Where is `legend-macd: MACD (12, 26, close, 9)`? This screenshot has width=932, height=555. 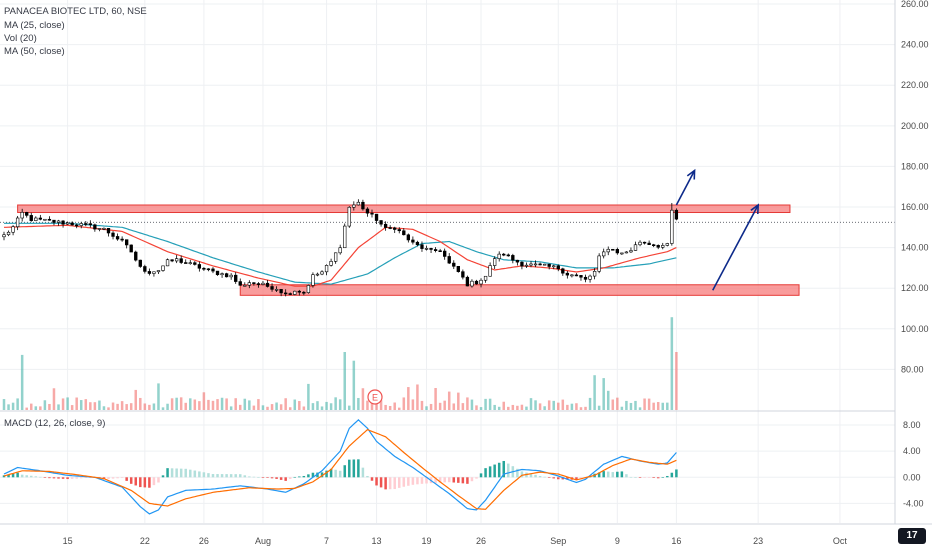
legend-macd: MACD (12, 26, close, 9) is located at coordinates (55, 423).